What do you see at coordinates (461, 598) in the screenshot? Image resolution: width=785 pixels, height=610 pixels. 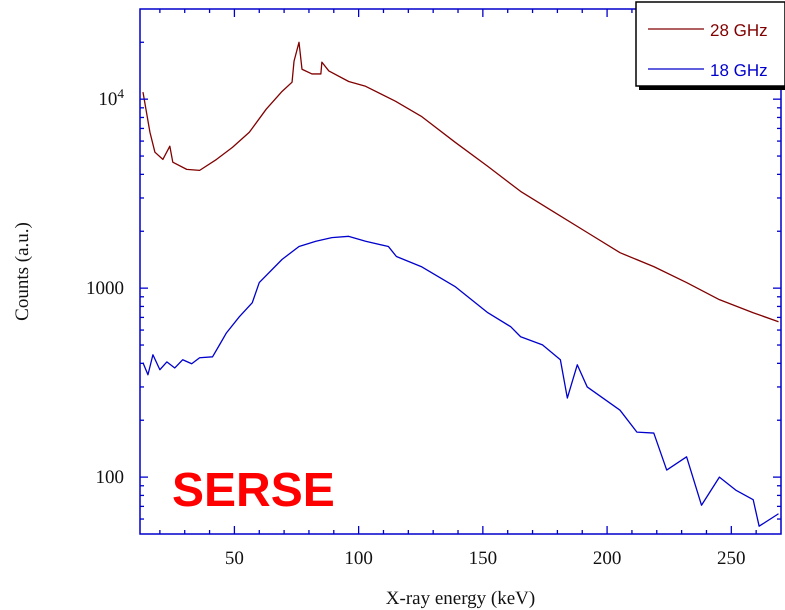 I see `x-axis-title: X-ray energy (keV)` at bounding box center [461, 598].